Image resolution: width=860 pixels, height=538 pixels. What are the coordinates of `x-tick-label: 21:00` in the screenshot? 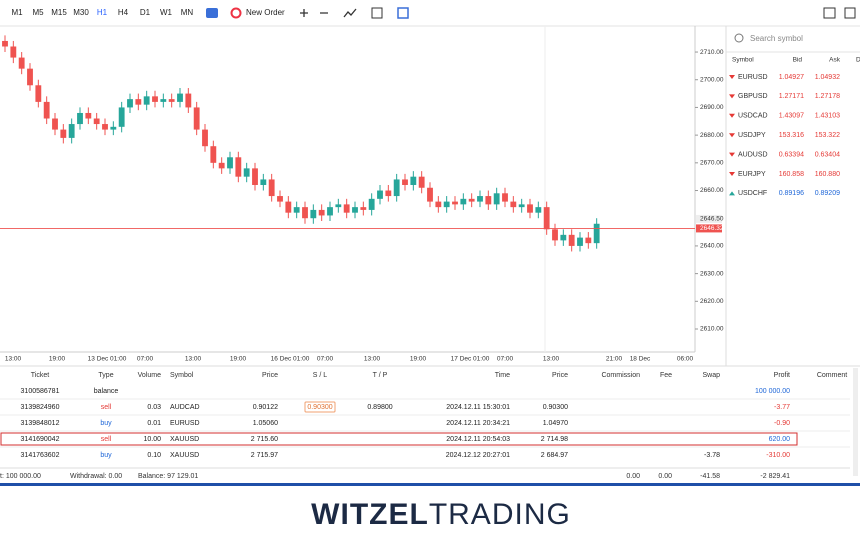 It's located at (614, 359).